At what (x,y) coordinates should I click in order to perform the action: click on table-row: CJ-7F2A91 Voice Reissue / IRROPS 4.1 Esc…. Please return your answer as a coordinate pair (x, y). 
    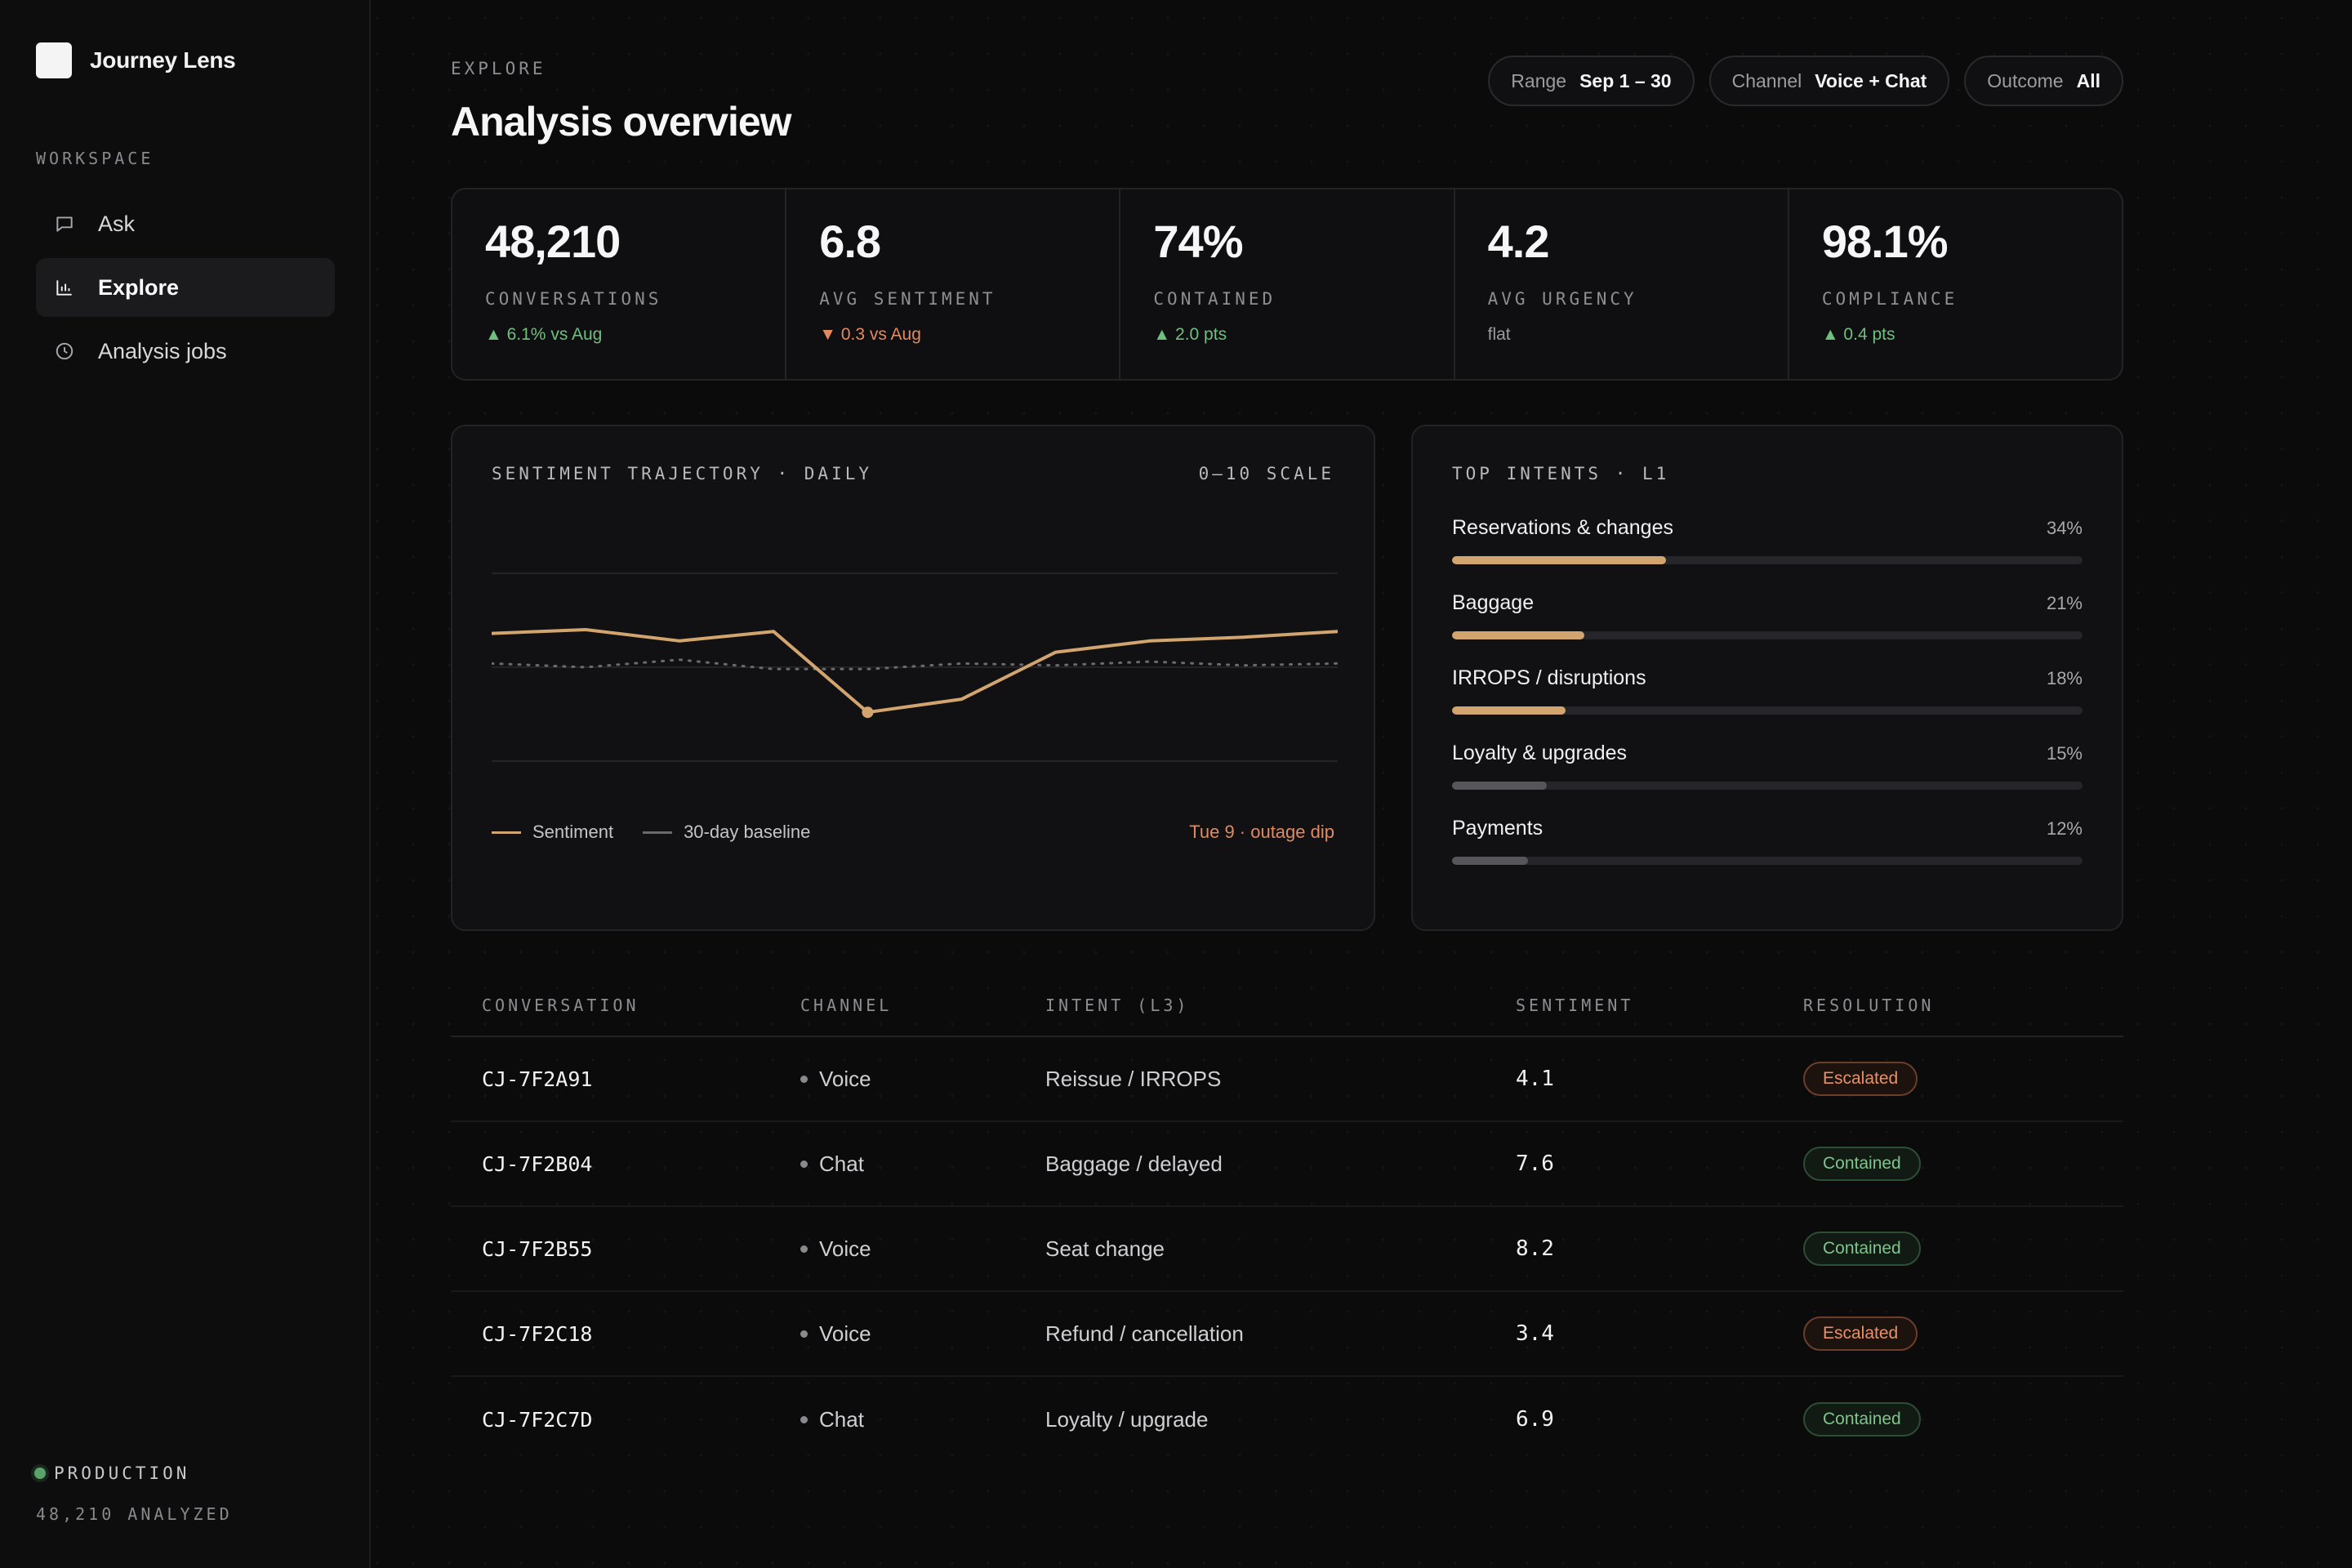
    Looking at the image, I should click on (1287, 1079).